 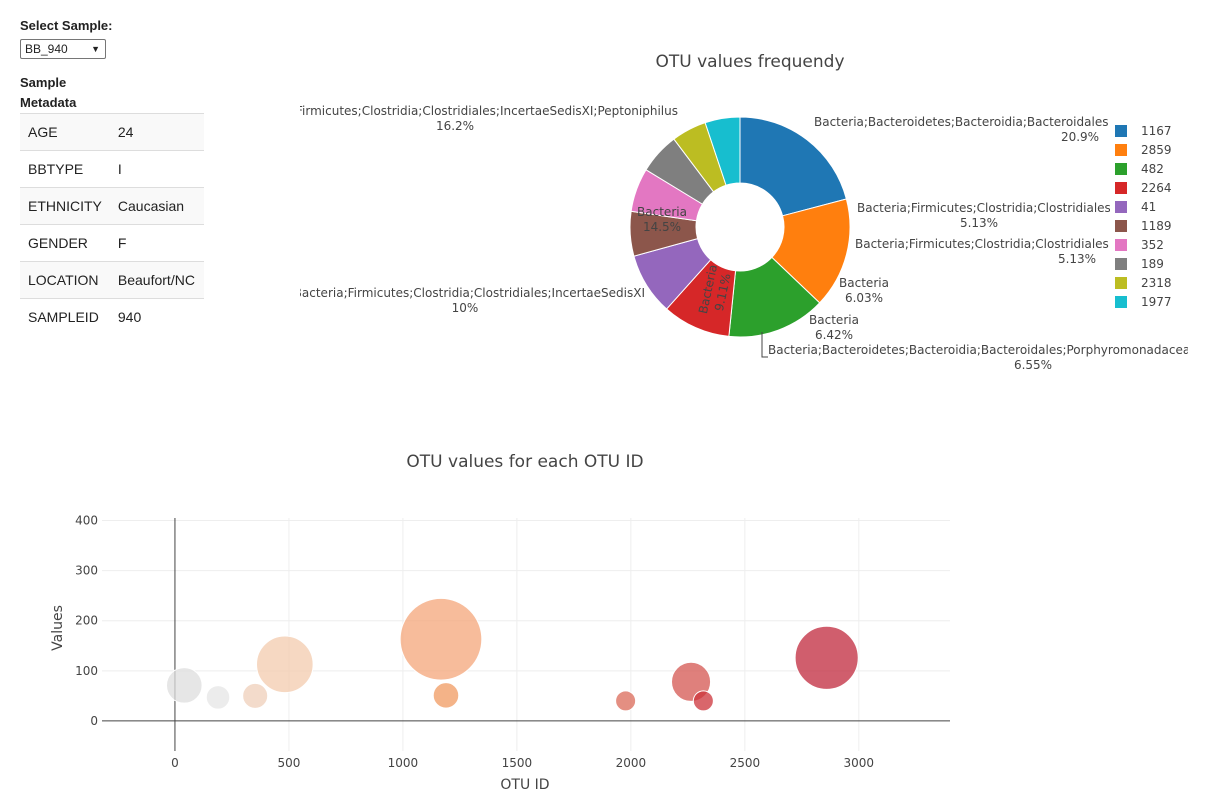 I want to click on pie-label-482: Bacteria 14.5%, so click(x=662, y=219).